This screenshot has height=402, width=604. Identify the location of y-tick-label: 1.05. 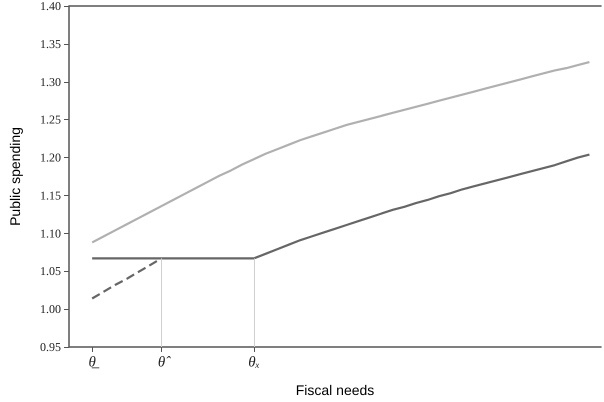
(50, 271).